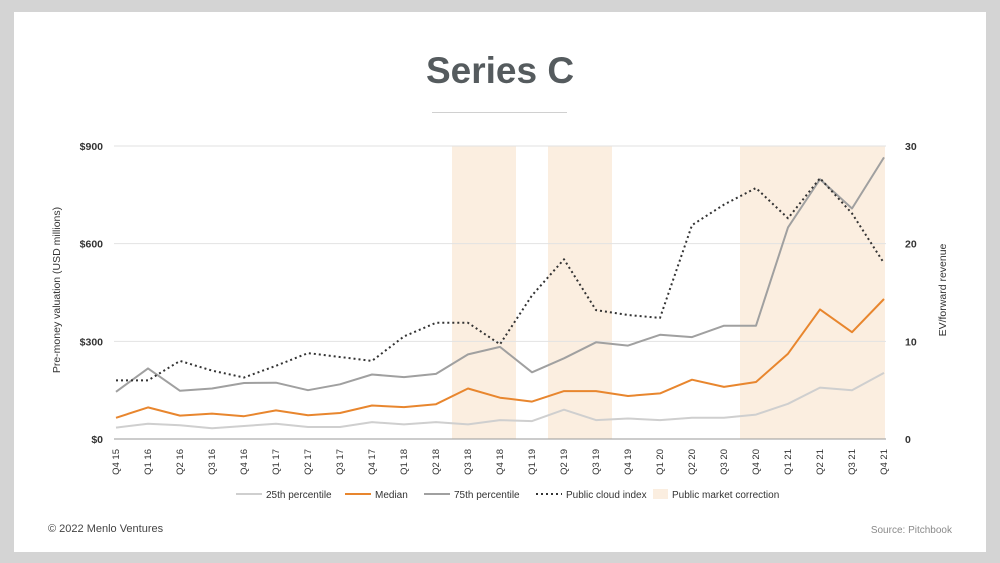  I want to click on x-tick-label: Q4 18, so click(500, 462).